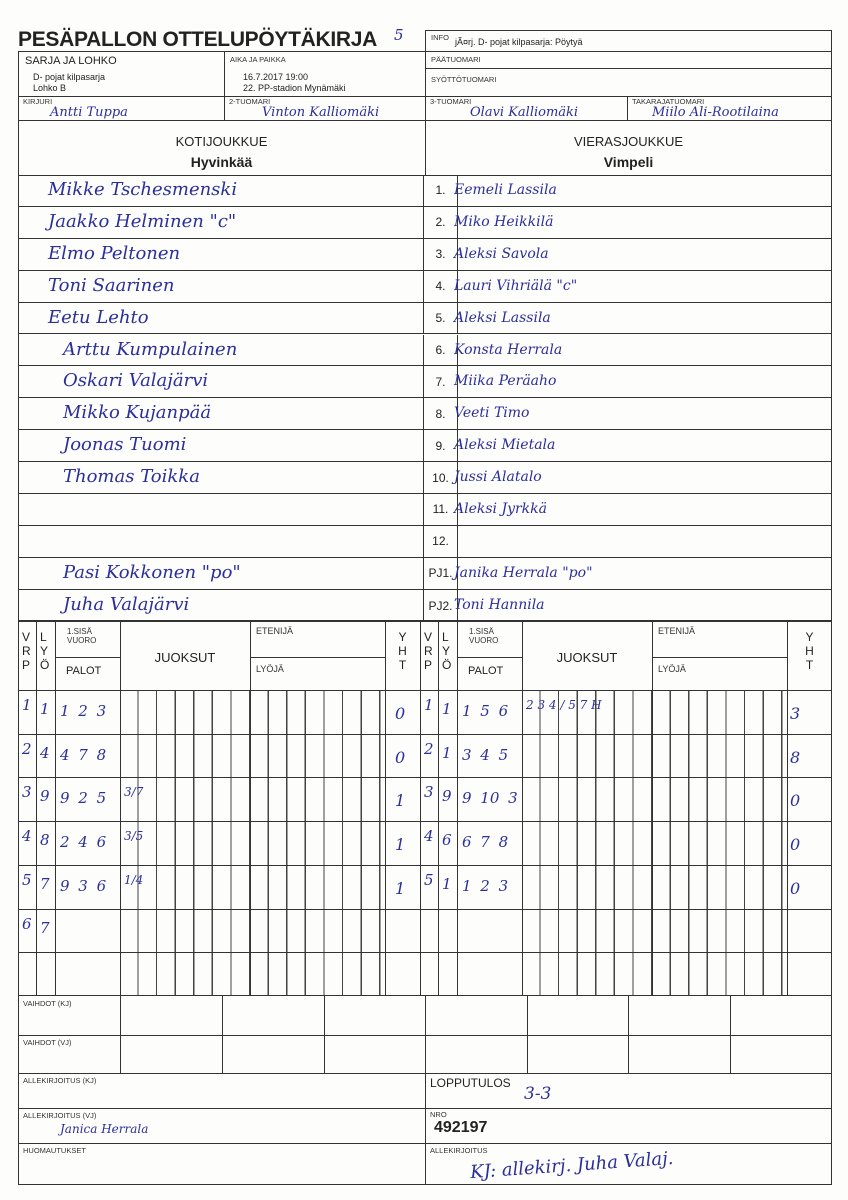 The image size is (848, 1200). What do you see at coordinates (252, 843) in the screenshot?
I see `run-cells` at bounding box center [252, 843].